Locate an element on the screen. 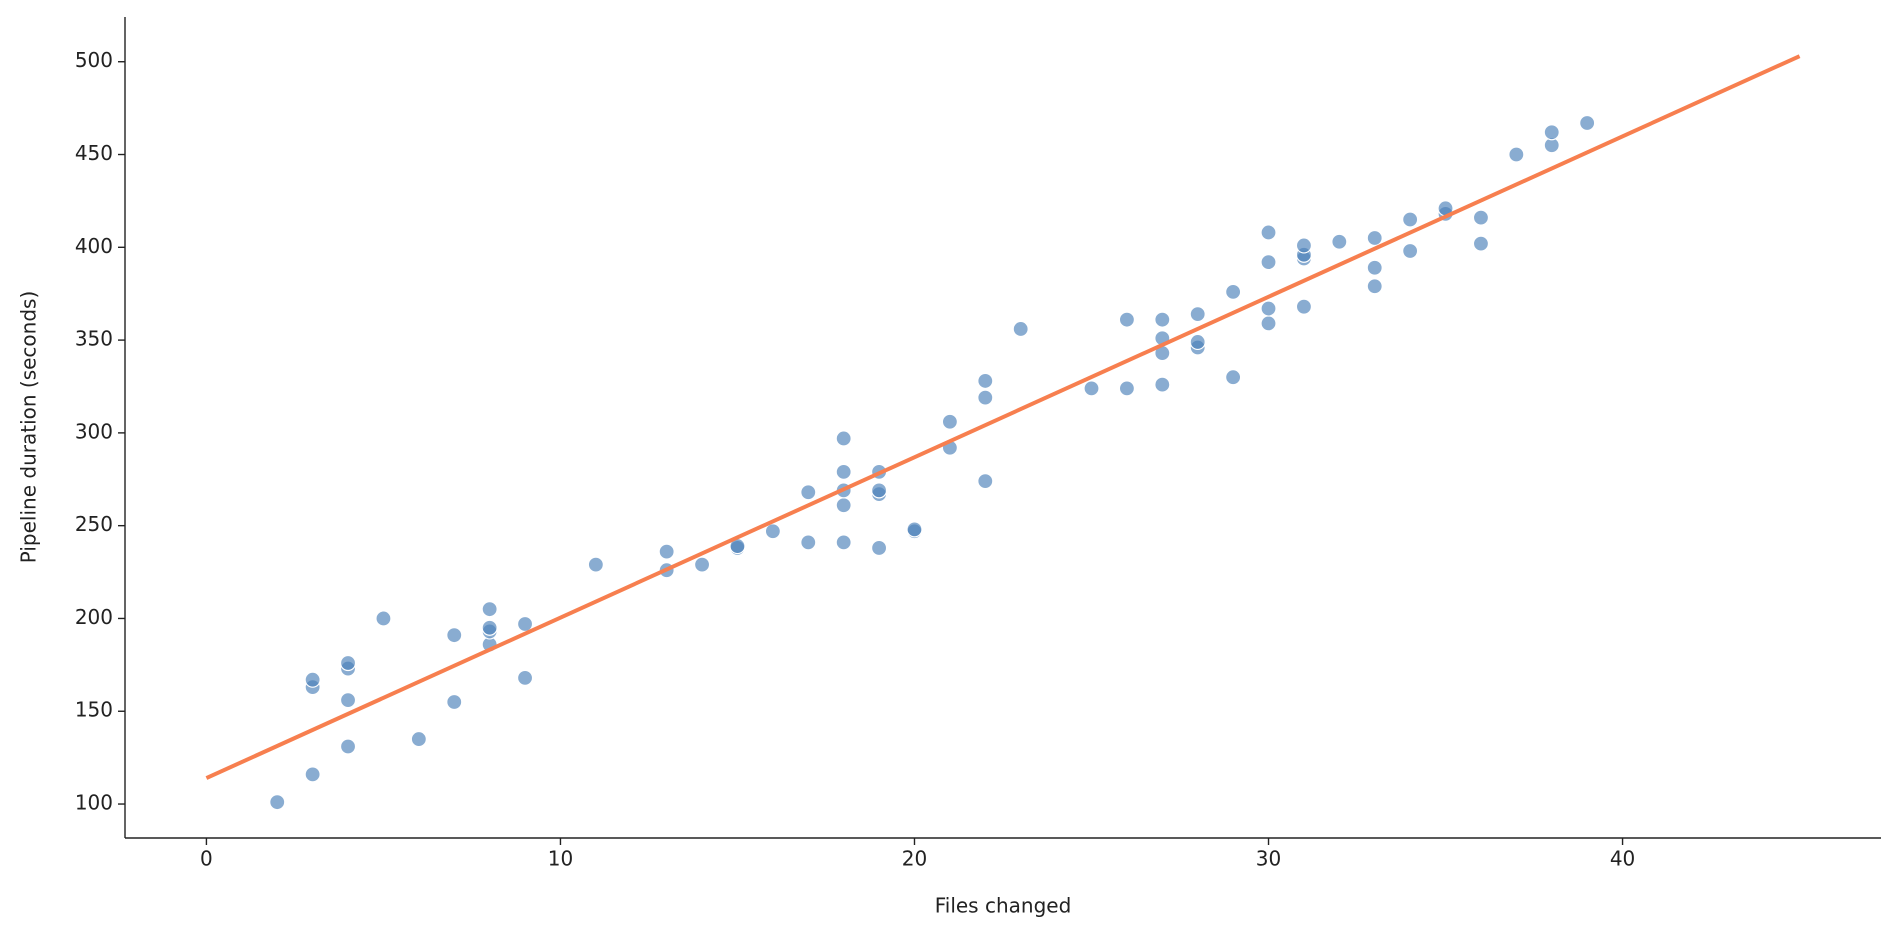 The width and height of the screenshot is (1900, 940). x-tick-label: 0 is located at coordinates (206, 859).